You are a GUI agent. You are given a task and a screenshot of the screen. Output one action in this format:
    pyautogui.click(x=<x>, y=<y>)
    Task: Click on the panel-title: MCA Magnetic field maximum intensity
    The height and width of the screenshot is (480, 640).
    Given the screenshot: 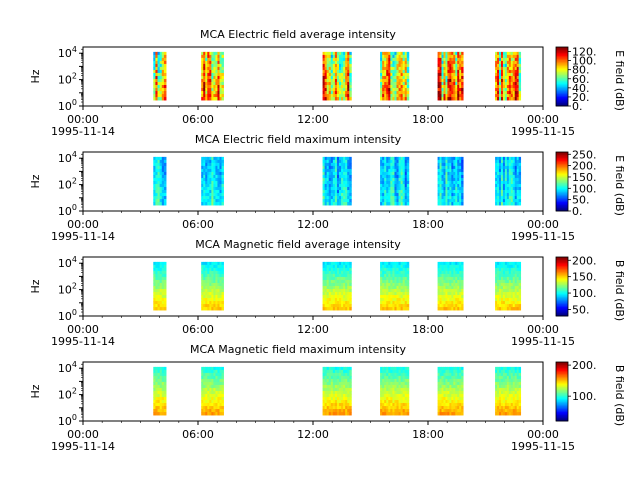 What is the action you would take?
    pyautogui.click(x=298, y=349)
    